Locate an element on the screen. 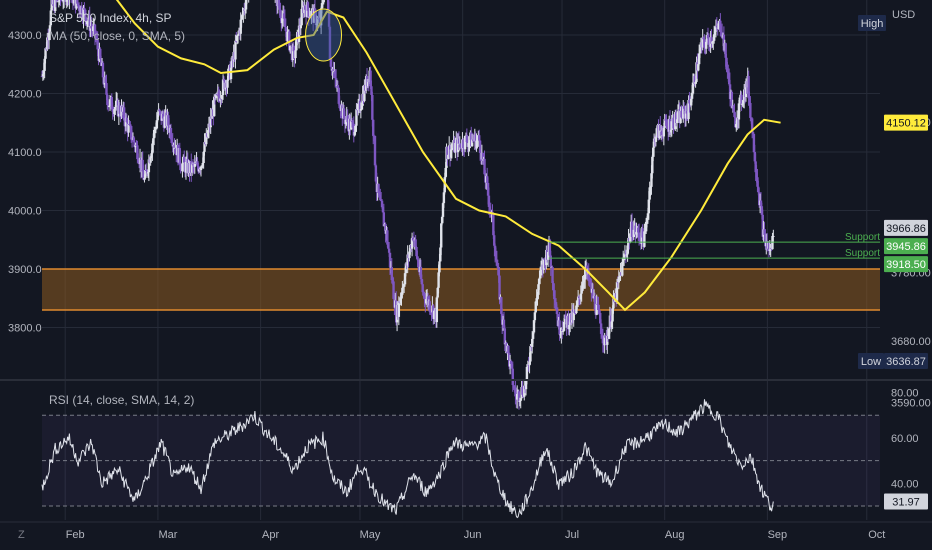 The height and width of the screenshot is (550, 932). x-tick-label: Apr is located at coordinates (270, 535).